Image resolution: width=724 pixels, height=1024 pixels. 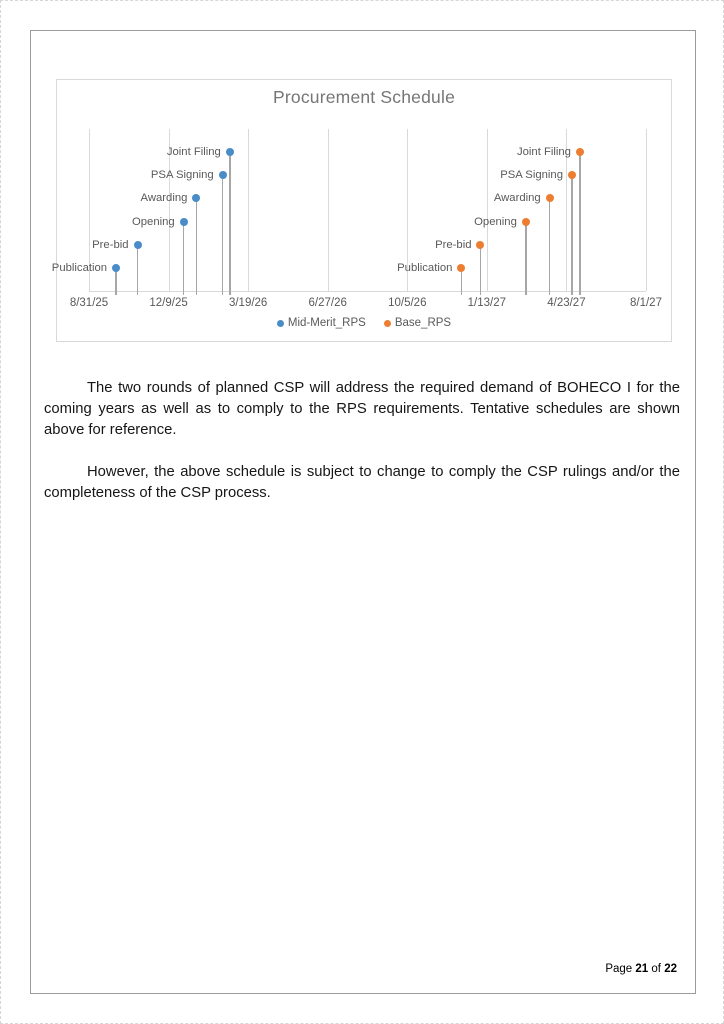 What do you see at coordinates (364, 97) in the screenshot?
I see `chart-title: Procurement Schedule` at bounding box center [364, 97].